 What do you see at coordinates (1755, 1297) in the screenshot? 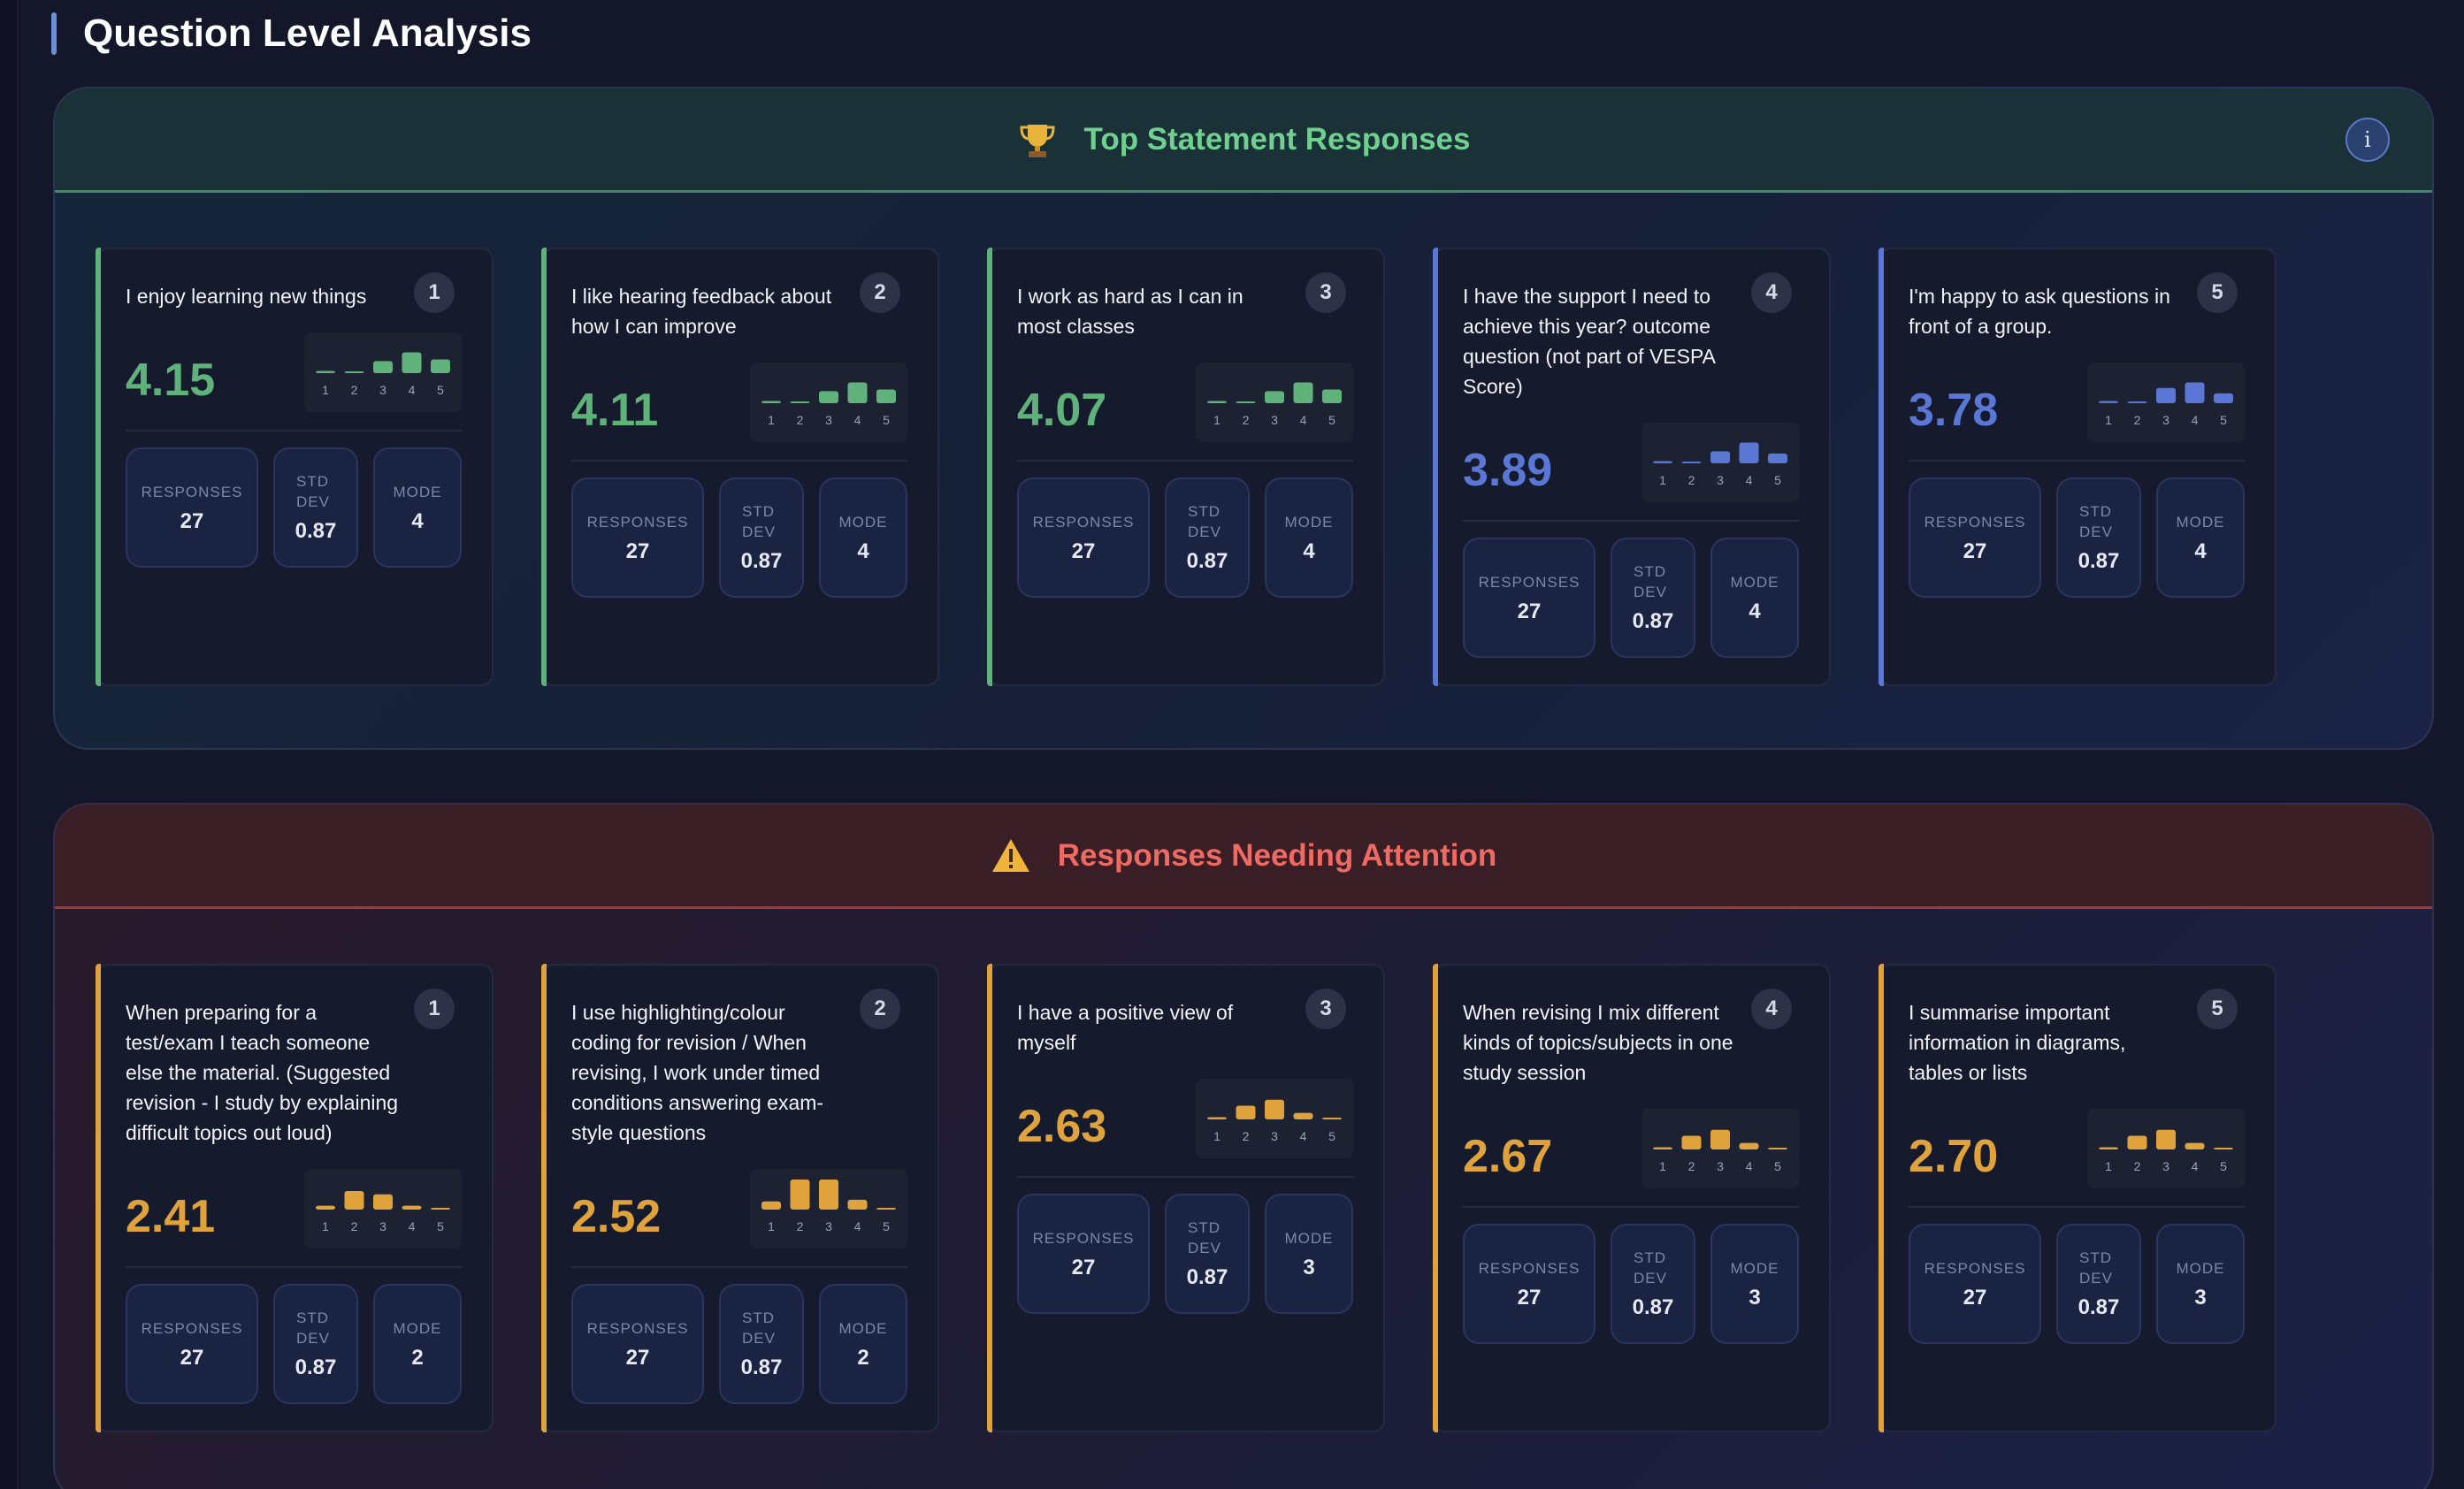
I see `mode-value: 3` at bounding box center [1755, 1297].